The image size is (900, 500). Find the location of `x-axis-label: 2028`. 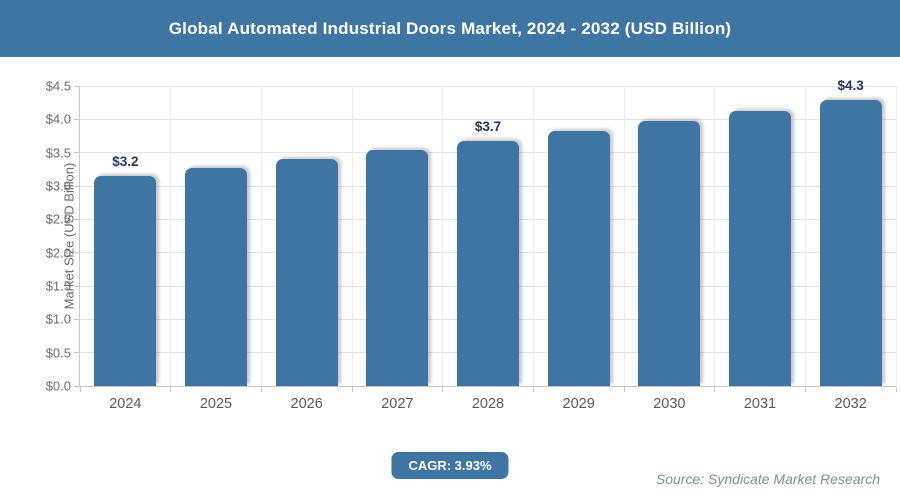

x-axis-label: 2028 is located at coordinates (488, 404).